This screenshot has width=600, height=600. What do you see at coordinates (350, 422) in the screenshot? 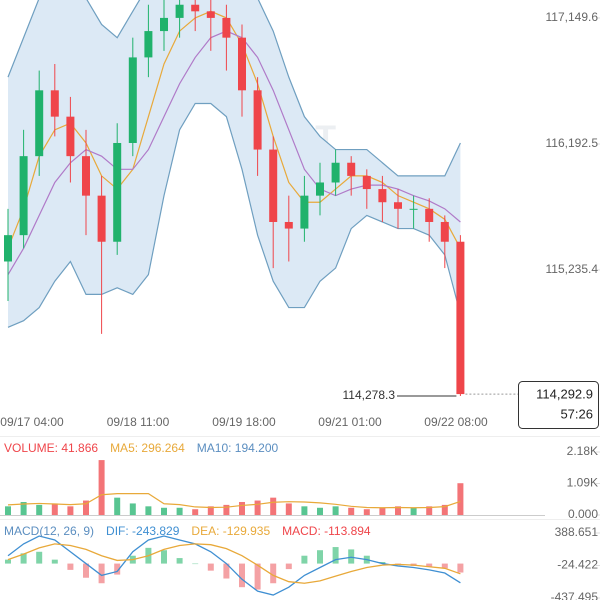
I see `x-tick-label: 09/21 01:00` at bounding box center [350, 422].